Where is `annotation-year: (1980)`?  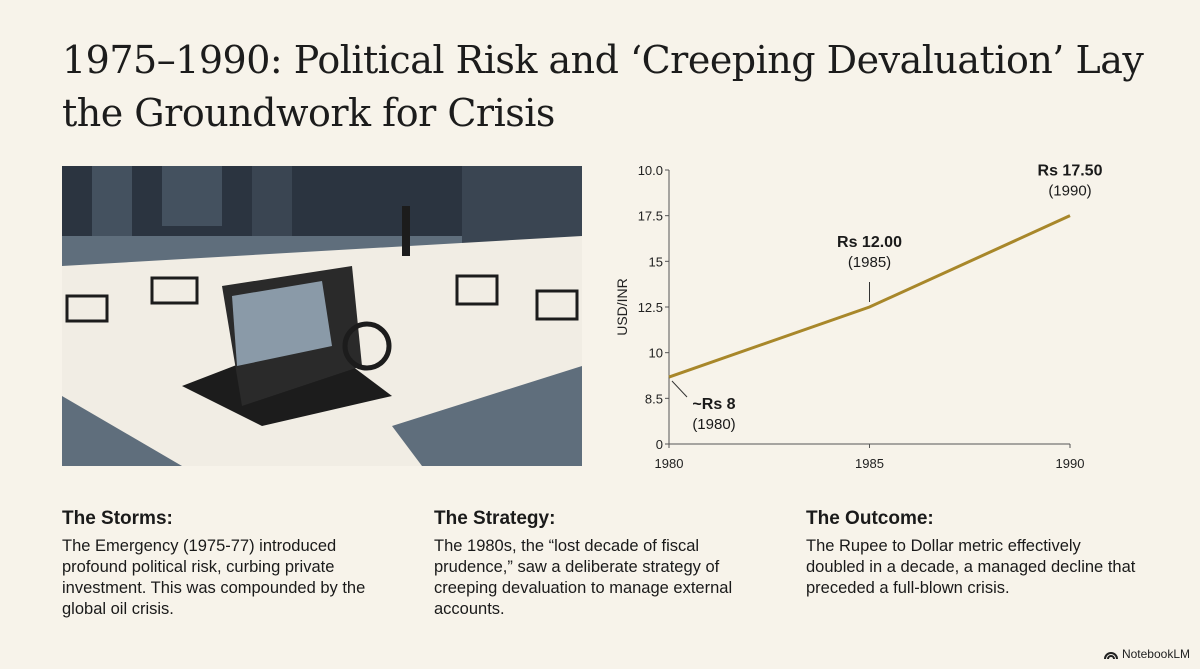
annotation-year: (1980) is located at coordinates (713, 424).